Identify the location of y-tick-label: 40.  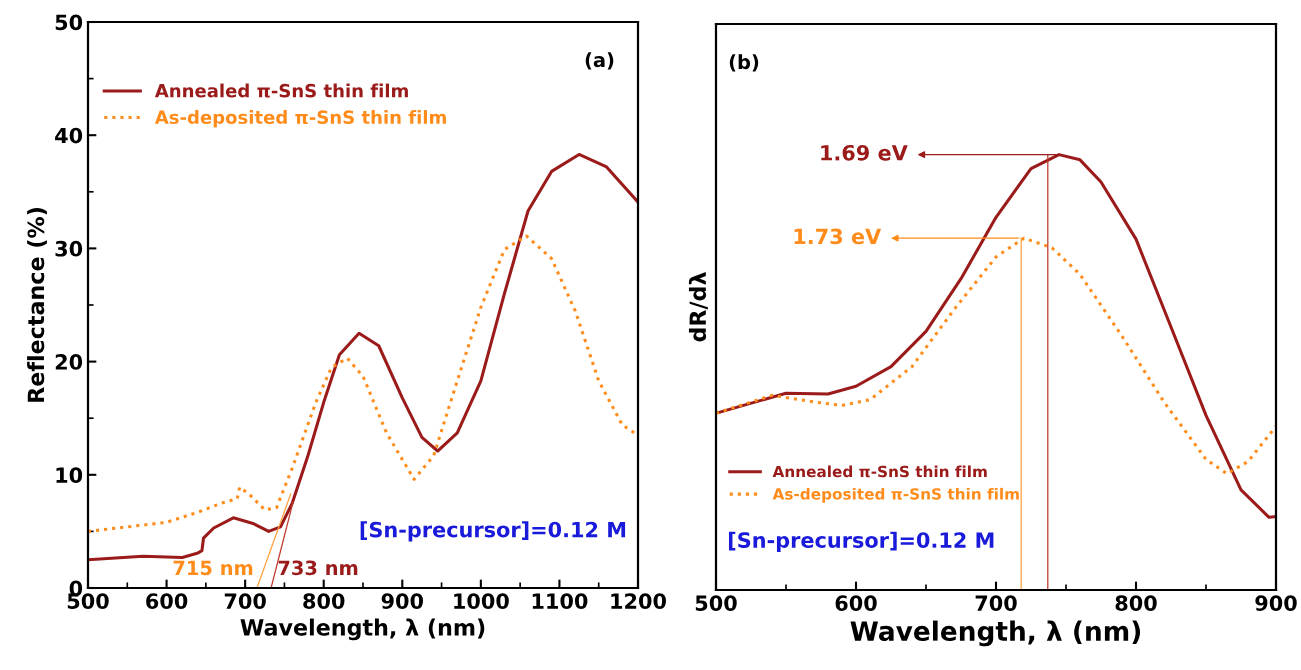
(69, 135).